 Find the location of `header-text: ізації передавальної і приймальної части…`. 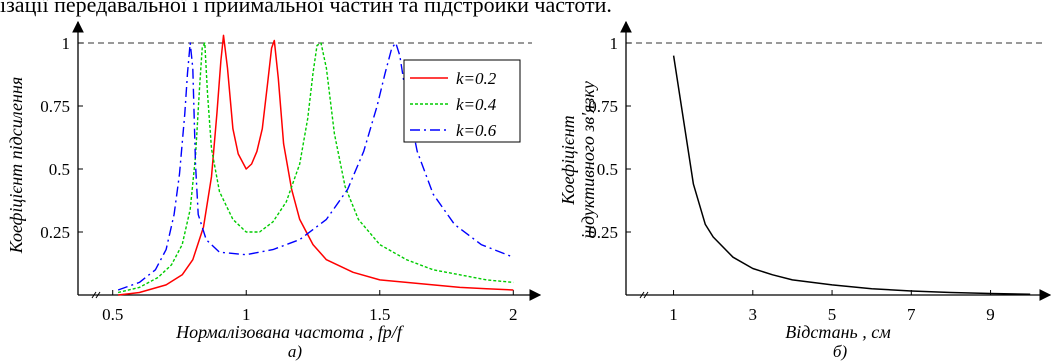

header-text: ізації передавальної і приймальної части… is located at coordinates (306, 8).